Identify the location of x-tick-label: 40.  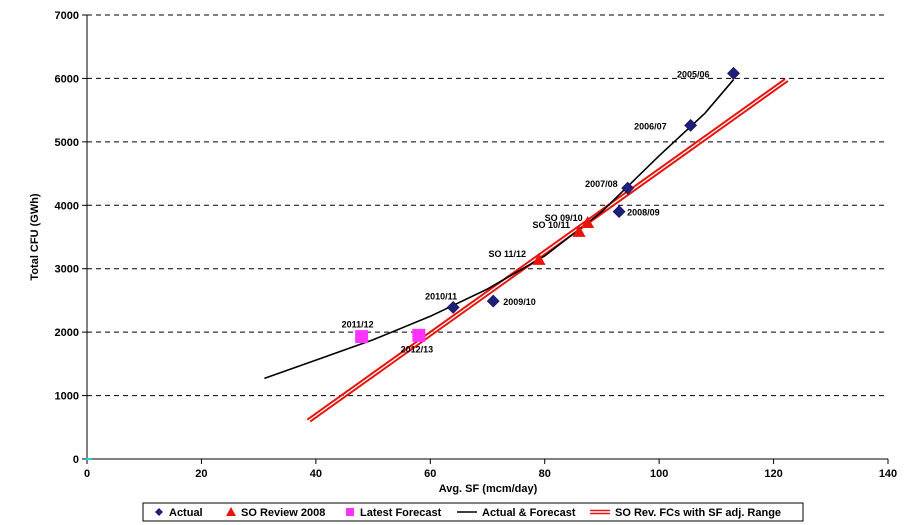
(316, 474).